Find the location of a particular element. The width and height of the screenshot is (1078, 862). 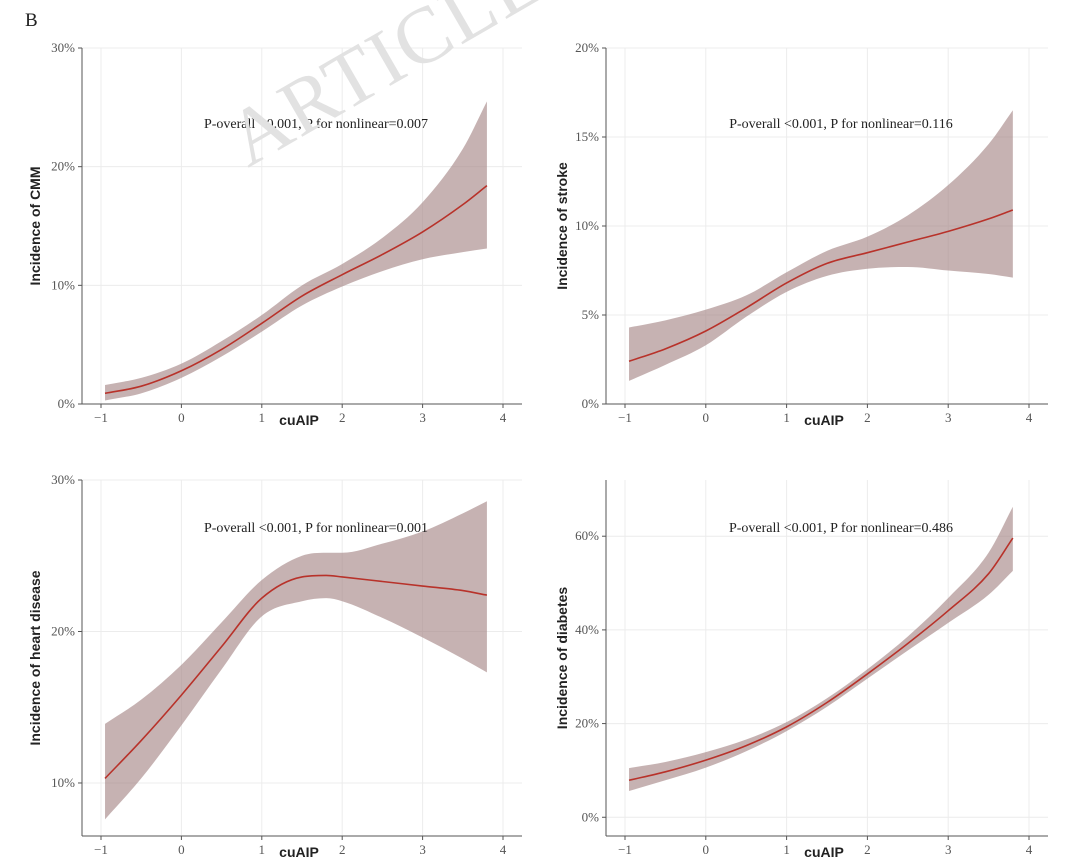

p-value-annotation: P-overall <0.001, P for nonlinear=0.007 is located at coordinates (316, 124).